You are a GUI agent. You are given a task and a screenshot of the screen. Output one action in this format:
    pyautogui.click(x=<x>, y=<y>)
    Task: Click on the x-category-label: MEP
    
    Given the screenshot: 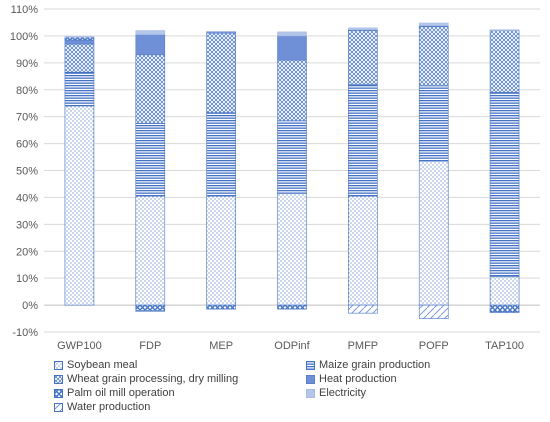 What is the action you would take?
    pyautogui.click(x=221, y=346)
    